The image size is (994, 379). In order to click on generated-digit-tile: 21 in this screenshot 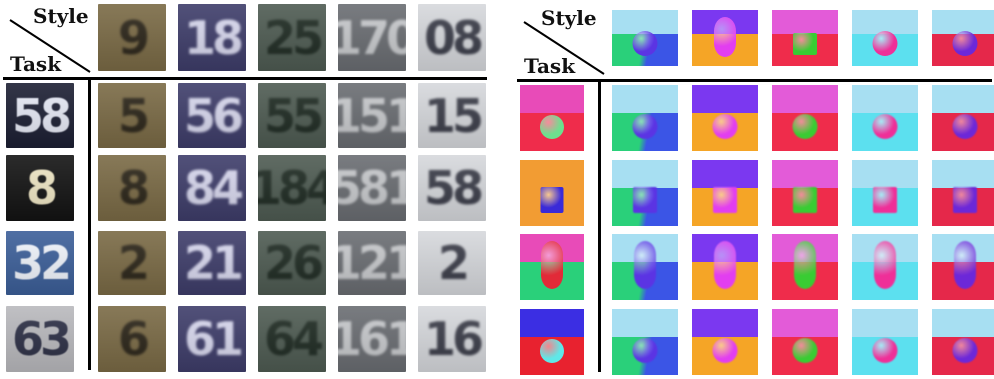, I will do `click(212, 263)`.